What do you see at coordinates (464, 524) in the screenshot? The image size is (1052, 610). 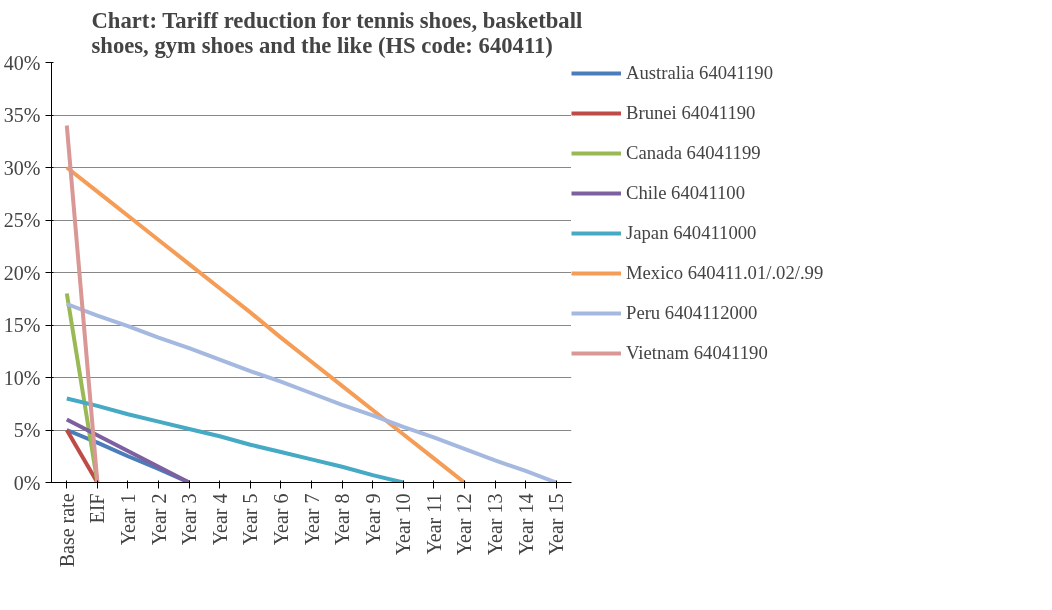 I see `x-tick-label: Year 12` at bounding box center [464, 524].